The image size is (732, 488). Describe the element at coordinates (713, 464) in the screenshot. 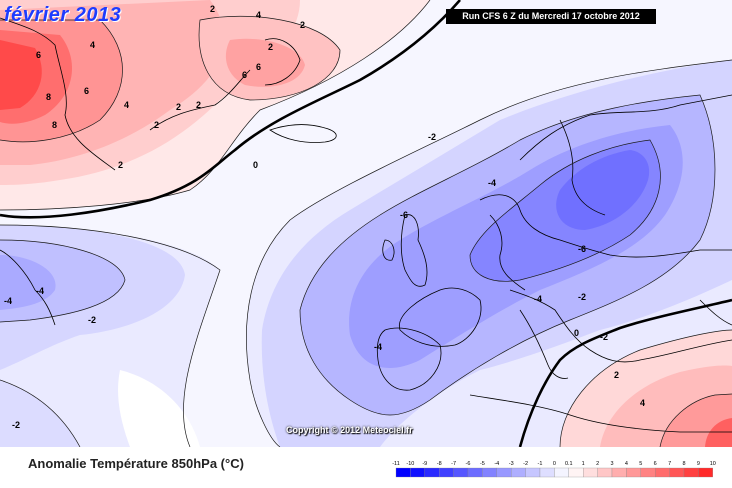

I see `scale-tick-label: 10` at that location.